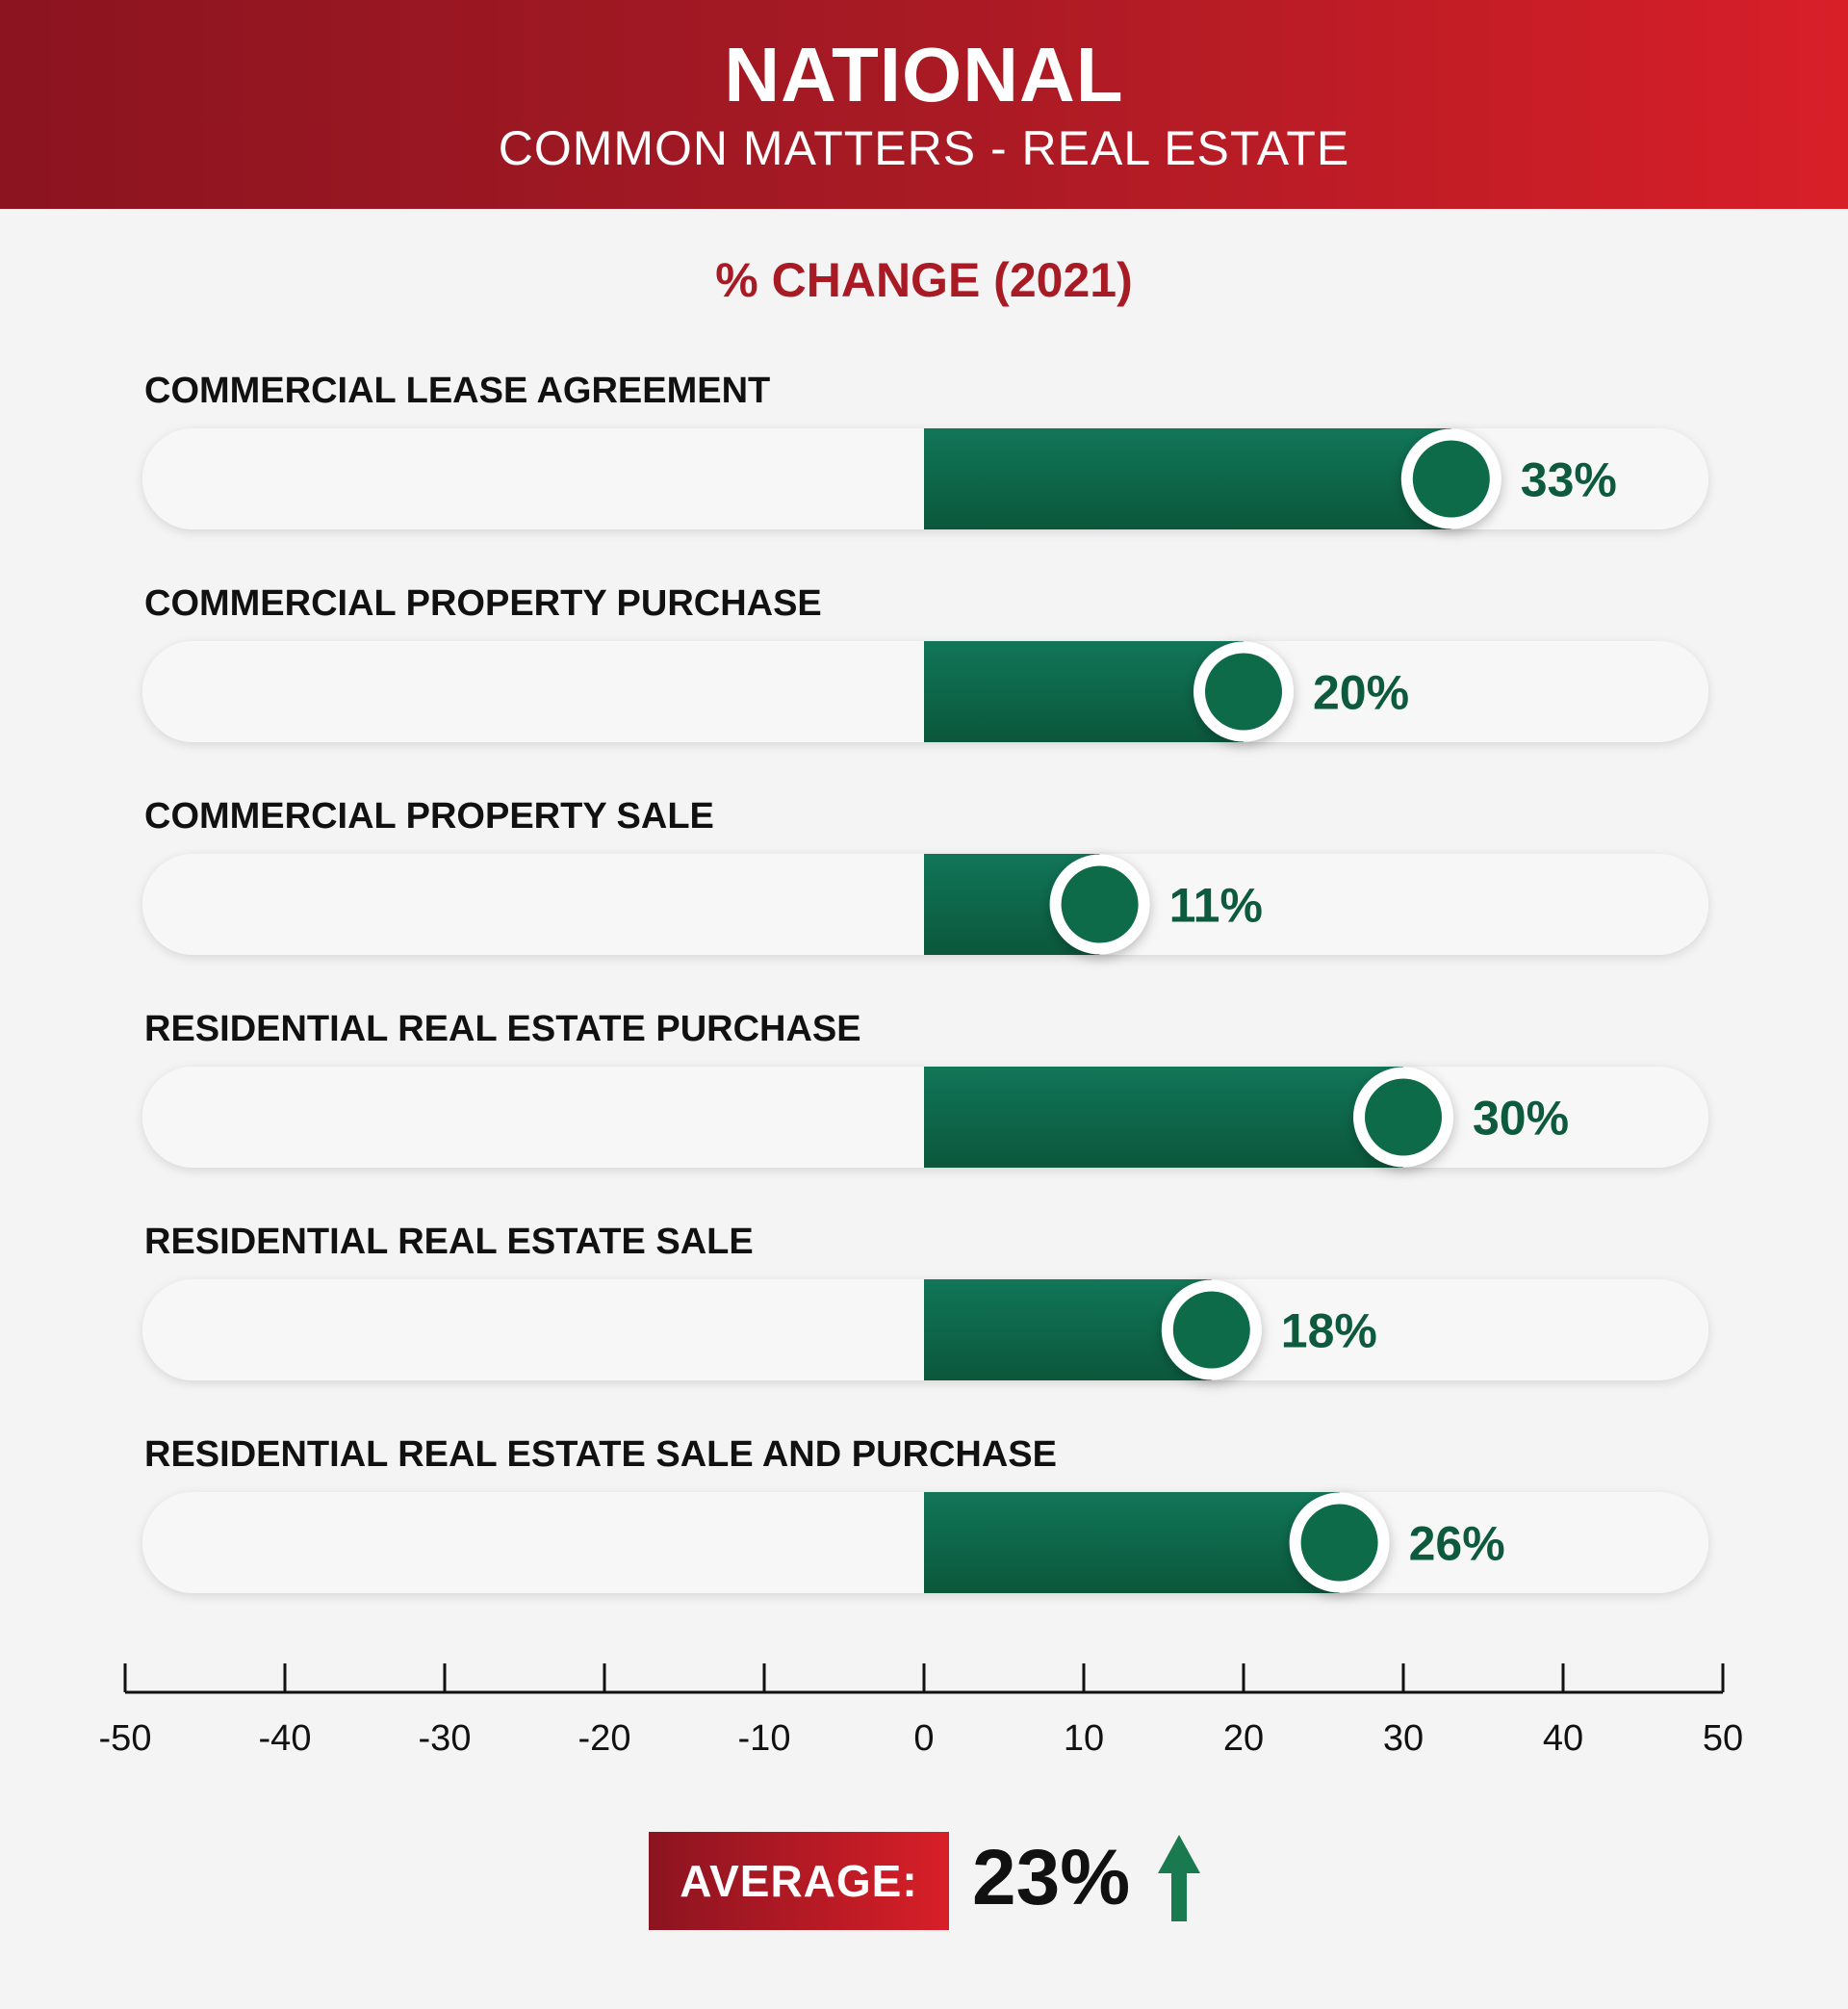  Describe the element at coordinates (285, 1738) in the screenshot. I see `tick-label: -40` at that location.